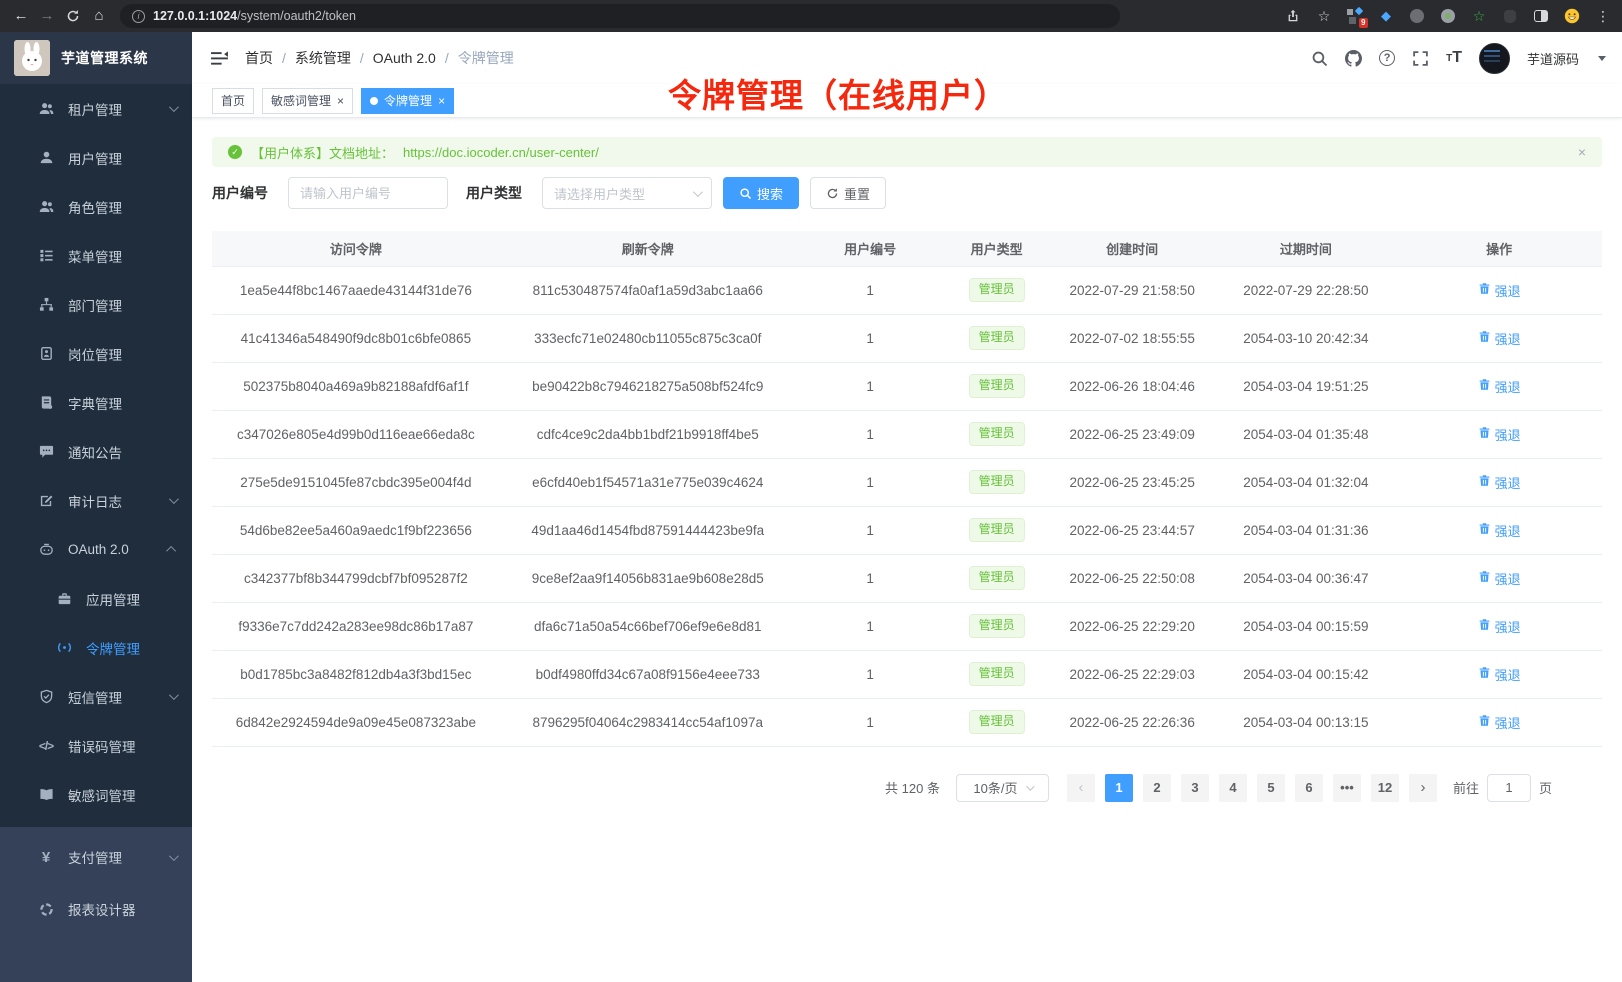 The height and width of the screenshot is (982, 1622). Describe the element at coordinates (308, 100) in the screenshot. I see `tab-item: 敏感词管理 ×` at that location.